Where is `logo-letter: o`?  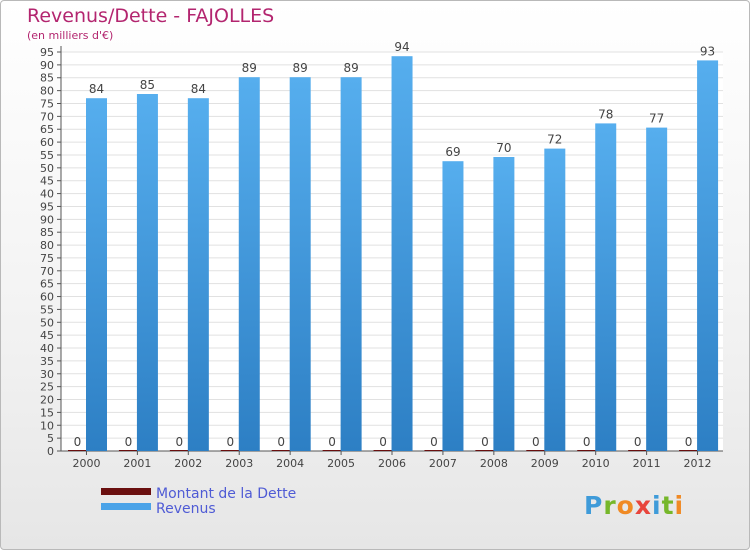
logo-letter: o is located at coordinates (625, 505).